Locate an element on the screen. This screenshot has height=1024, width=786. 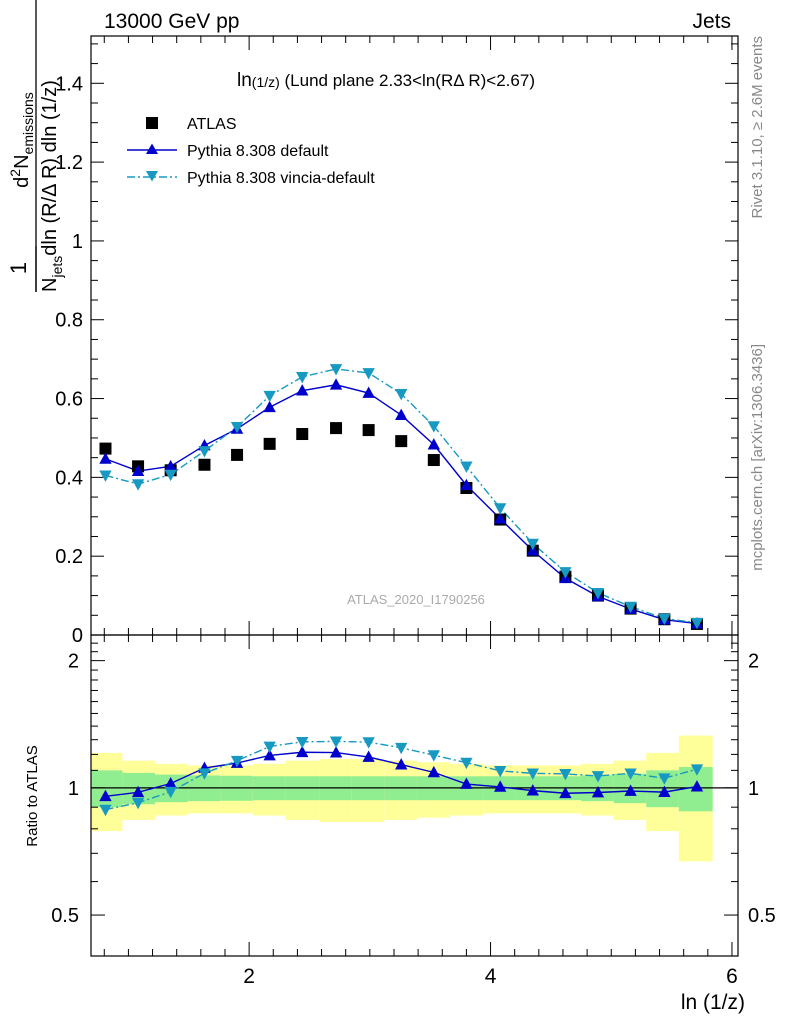
legend-marker-atlas is located at coordinates (152, 123).